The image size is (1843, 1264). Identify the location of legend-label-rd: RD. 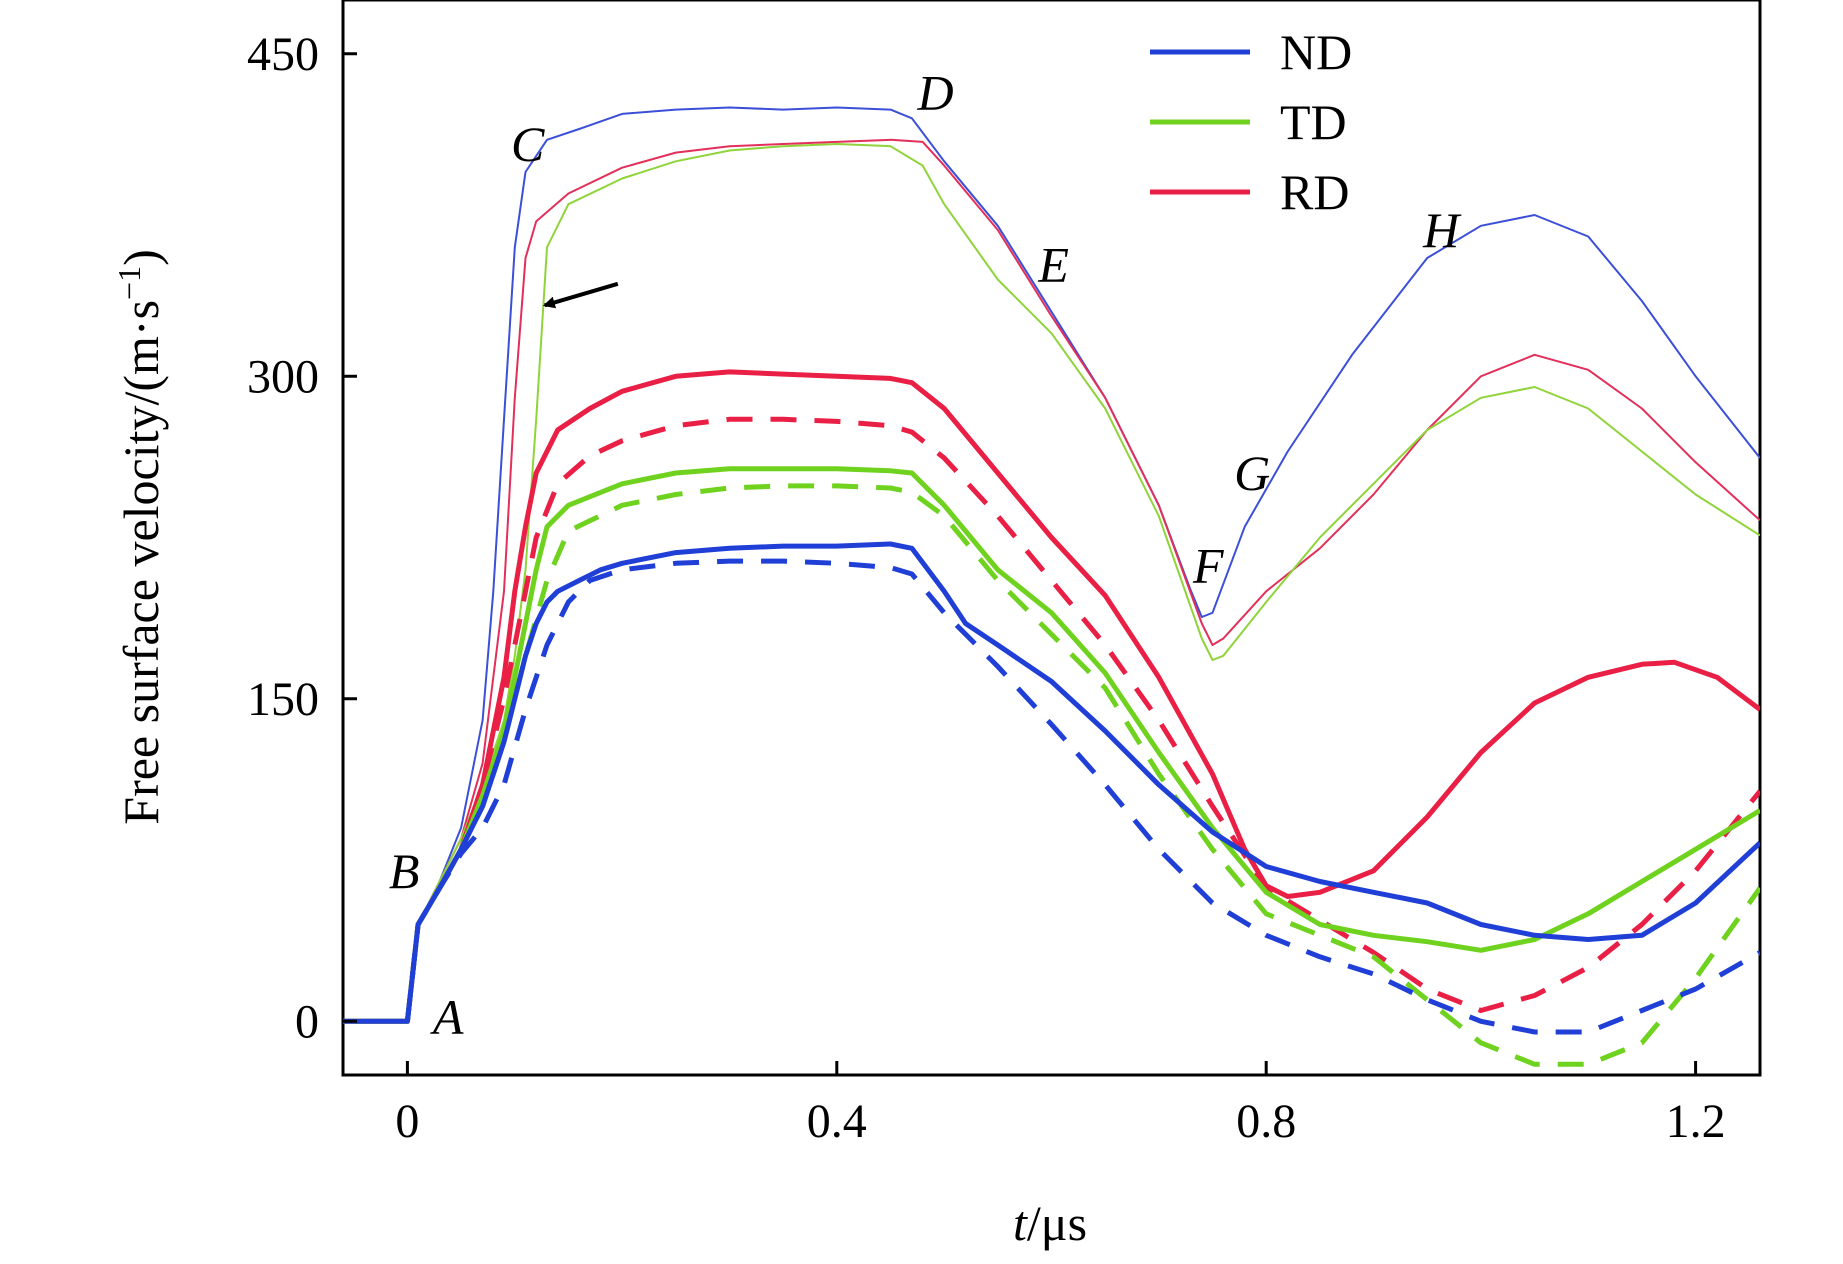
(1314, 192).